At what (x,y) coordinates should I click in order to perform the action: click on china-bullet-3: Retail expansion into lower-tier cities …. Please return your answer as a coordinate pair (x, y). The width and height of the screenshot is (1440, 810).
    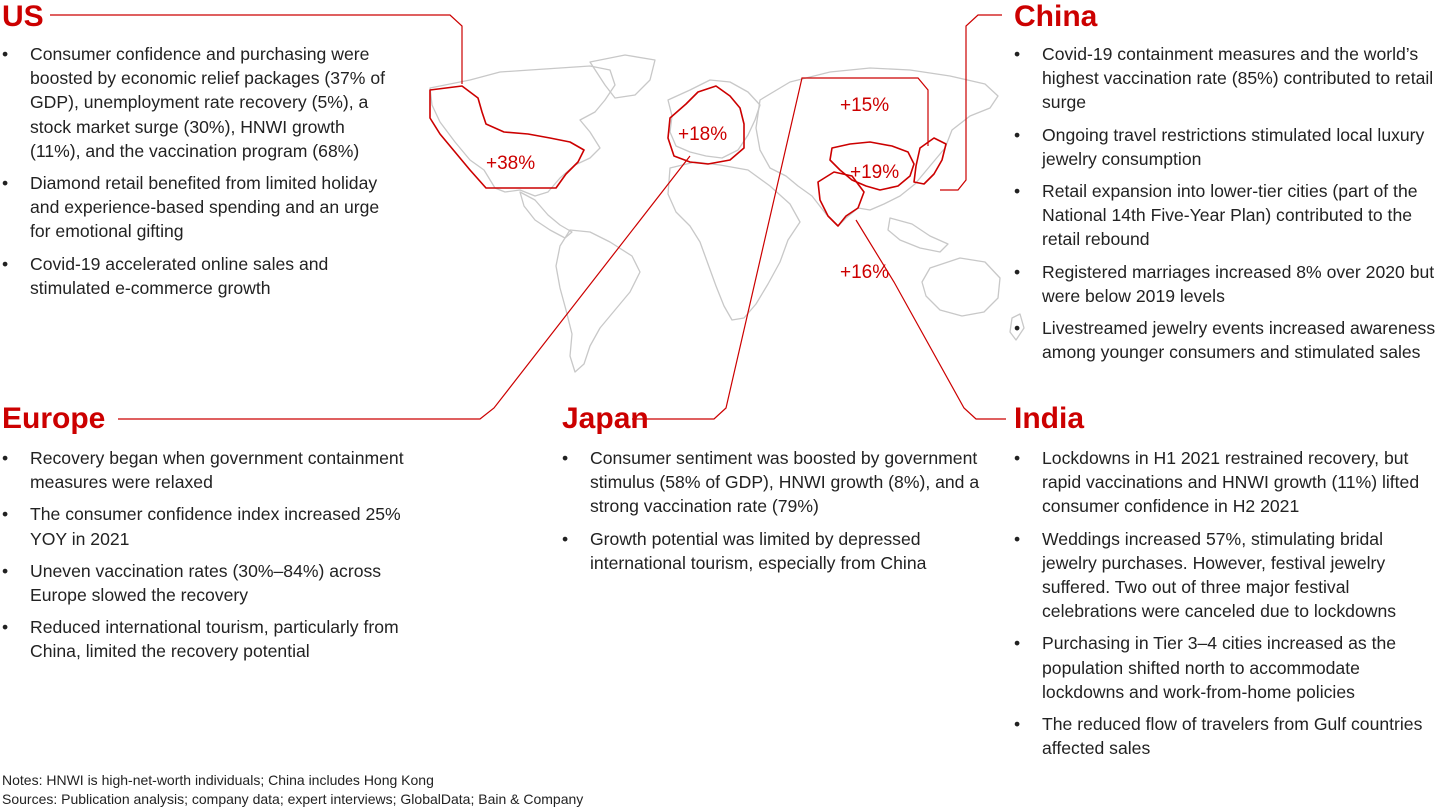
    Looking at the image, I should click on (1226, 215).